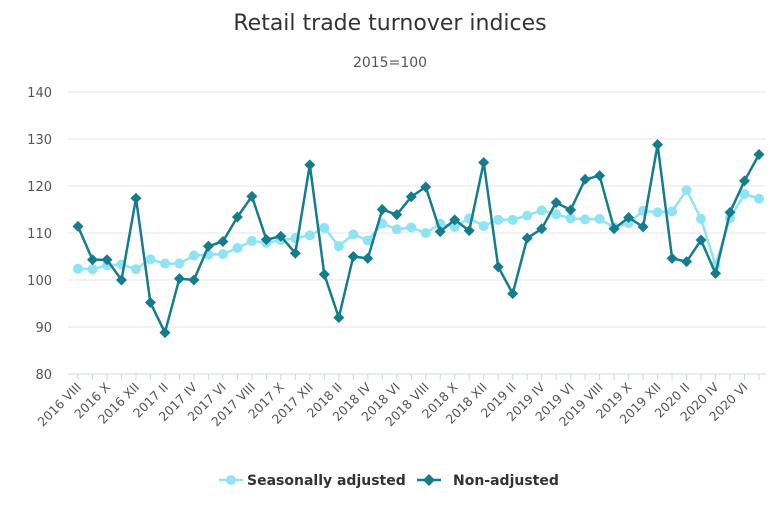 The height and width of the screenshot is (520, 780). What do you see at coordinates (389, 23) in the screenshot?
I see `chart-title: Retail trade turnover indices` at bounding box center [389, 23].